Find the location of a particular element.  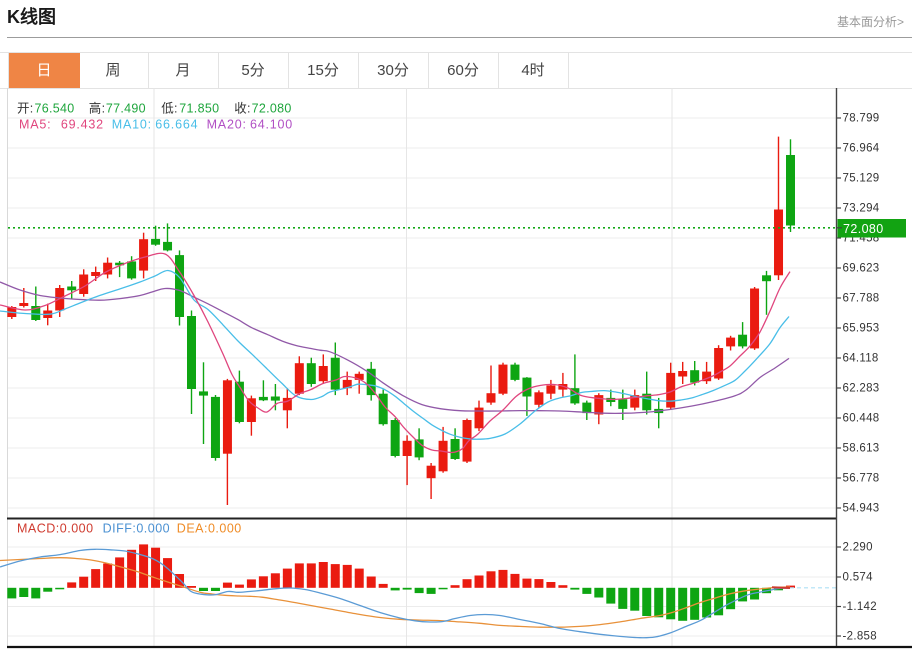

svg-text: 62.283 is located at coordinates (861, 389).